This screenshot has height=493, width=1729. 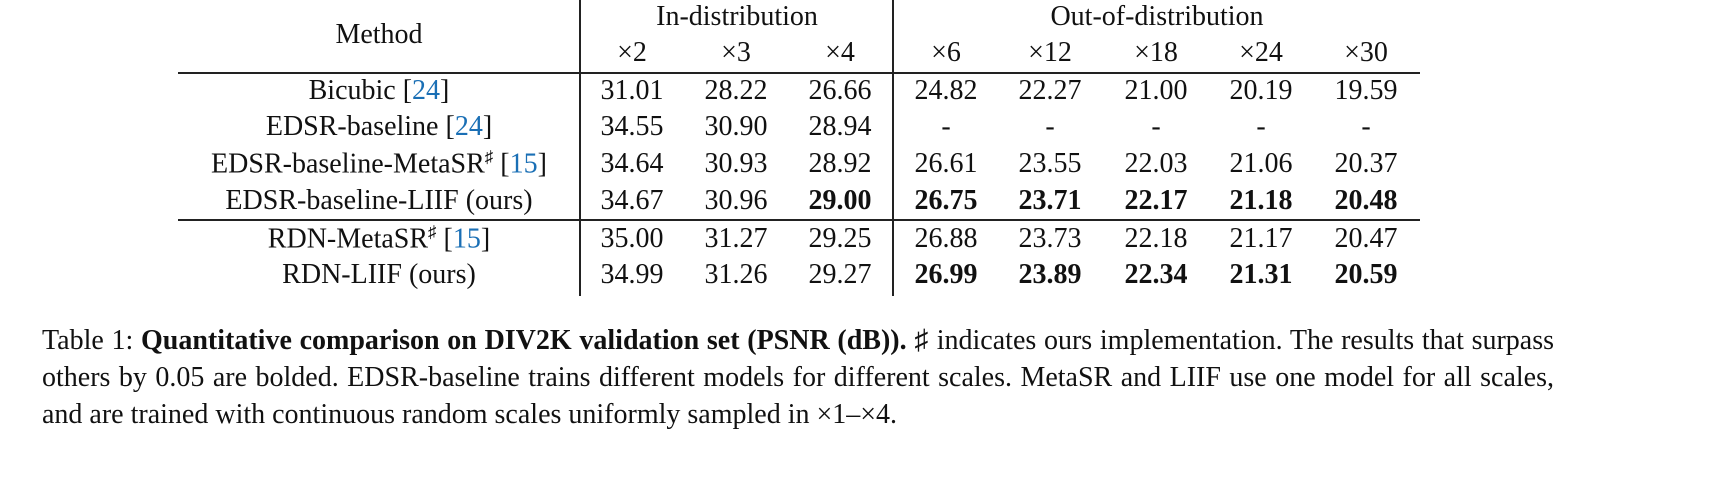 I want to click on header-scale: ×18, so click(x=1156, y=52).